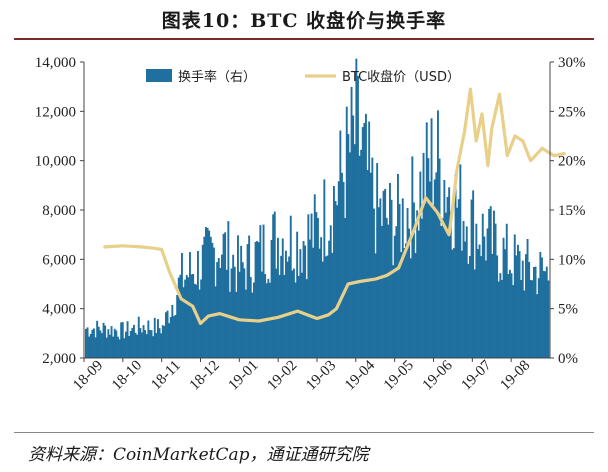  I want to click on left-tick-label: 2,000, so click(59, 359).